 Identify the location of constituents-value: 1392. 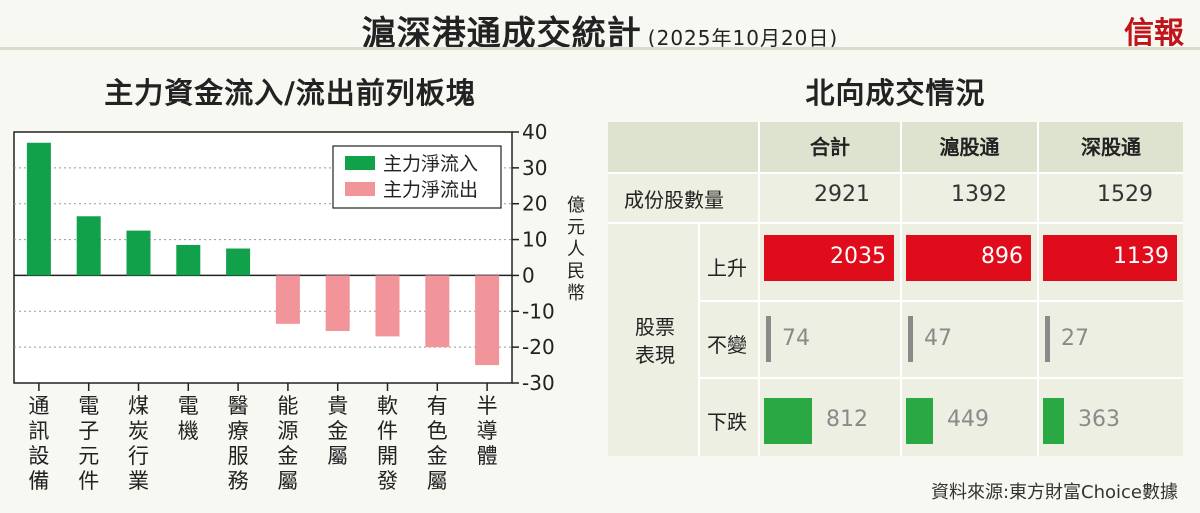
(979, 194).